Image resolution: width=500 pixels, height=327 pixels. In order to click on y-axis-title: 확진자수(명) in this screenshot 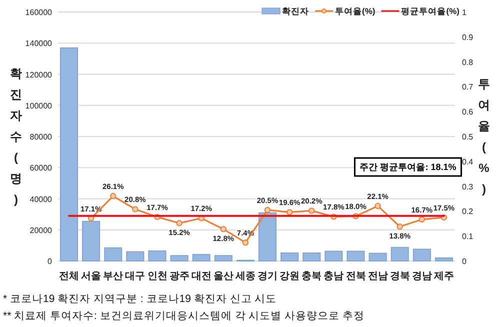, I will do `click(16, 136)`.